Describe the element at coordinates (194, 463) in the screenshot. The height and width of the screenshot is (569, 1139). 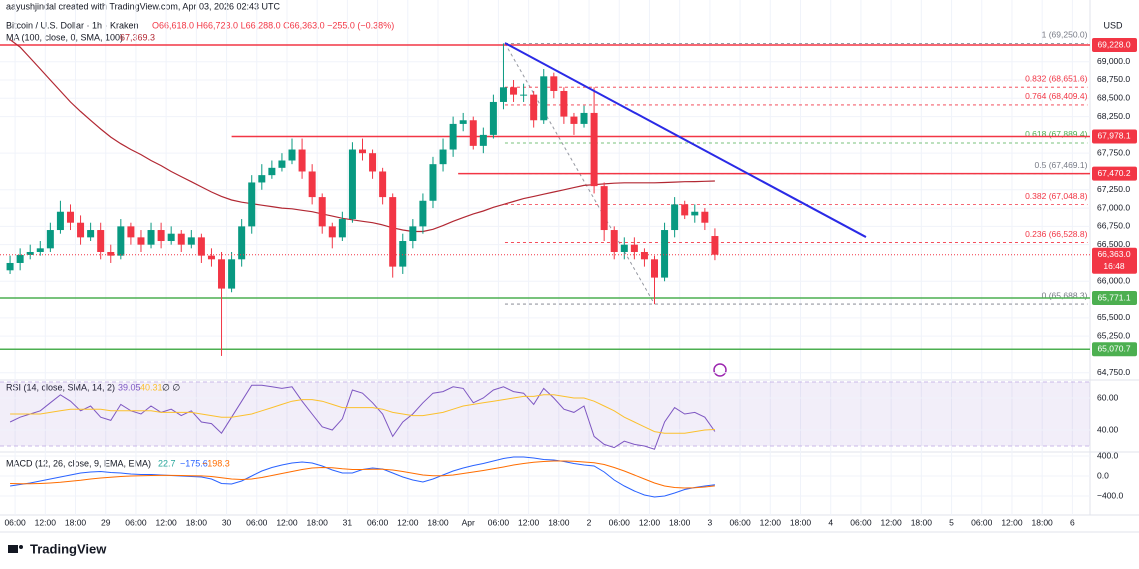
I see `indicator-value: −175.6` at that location.